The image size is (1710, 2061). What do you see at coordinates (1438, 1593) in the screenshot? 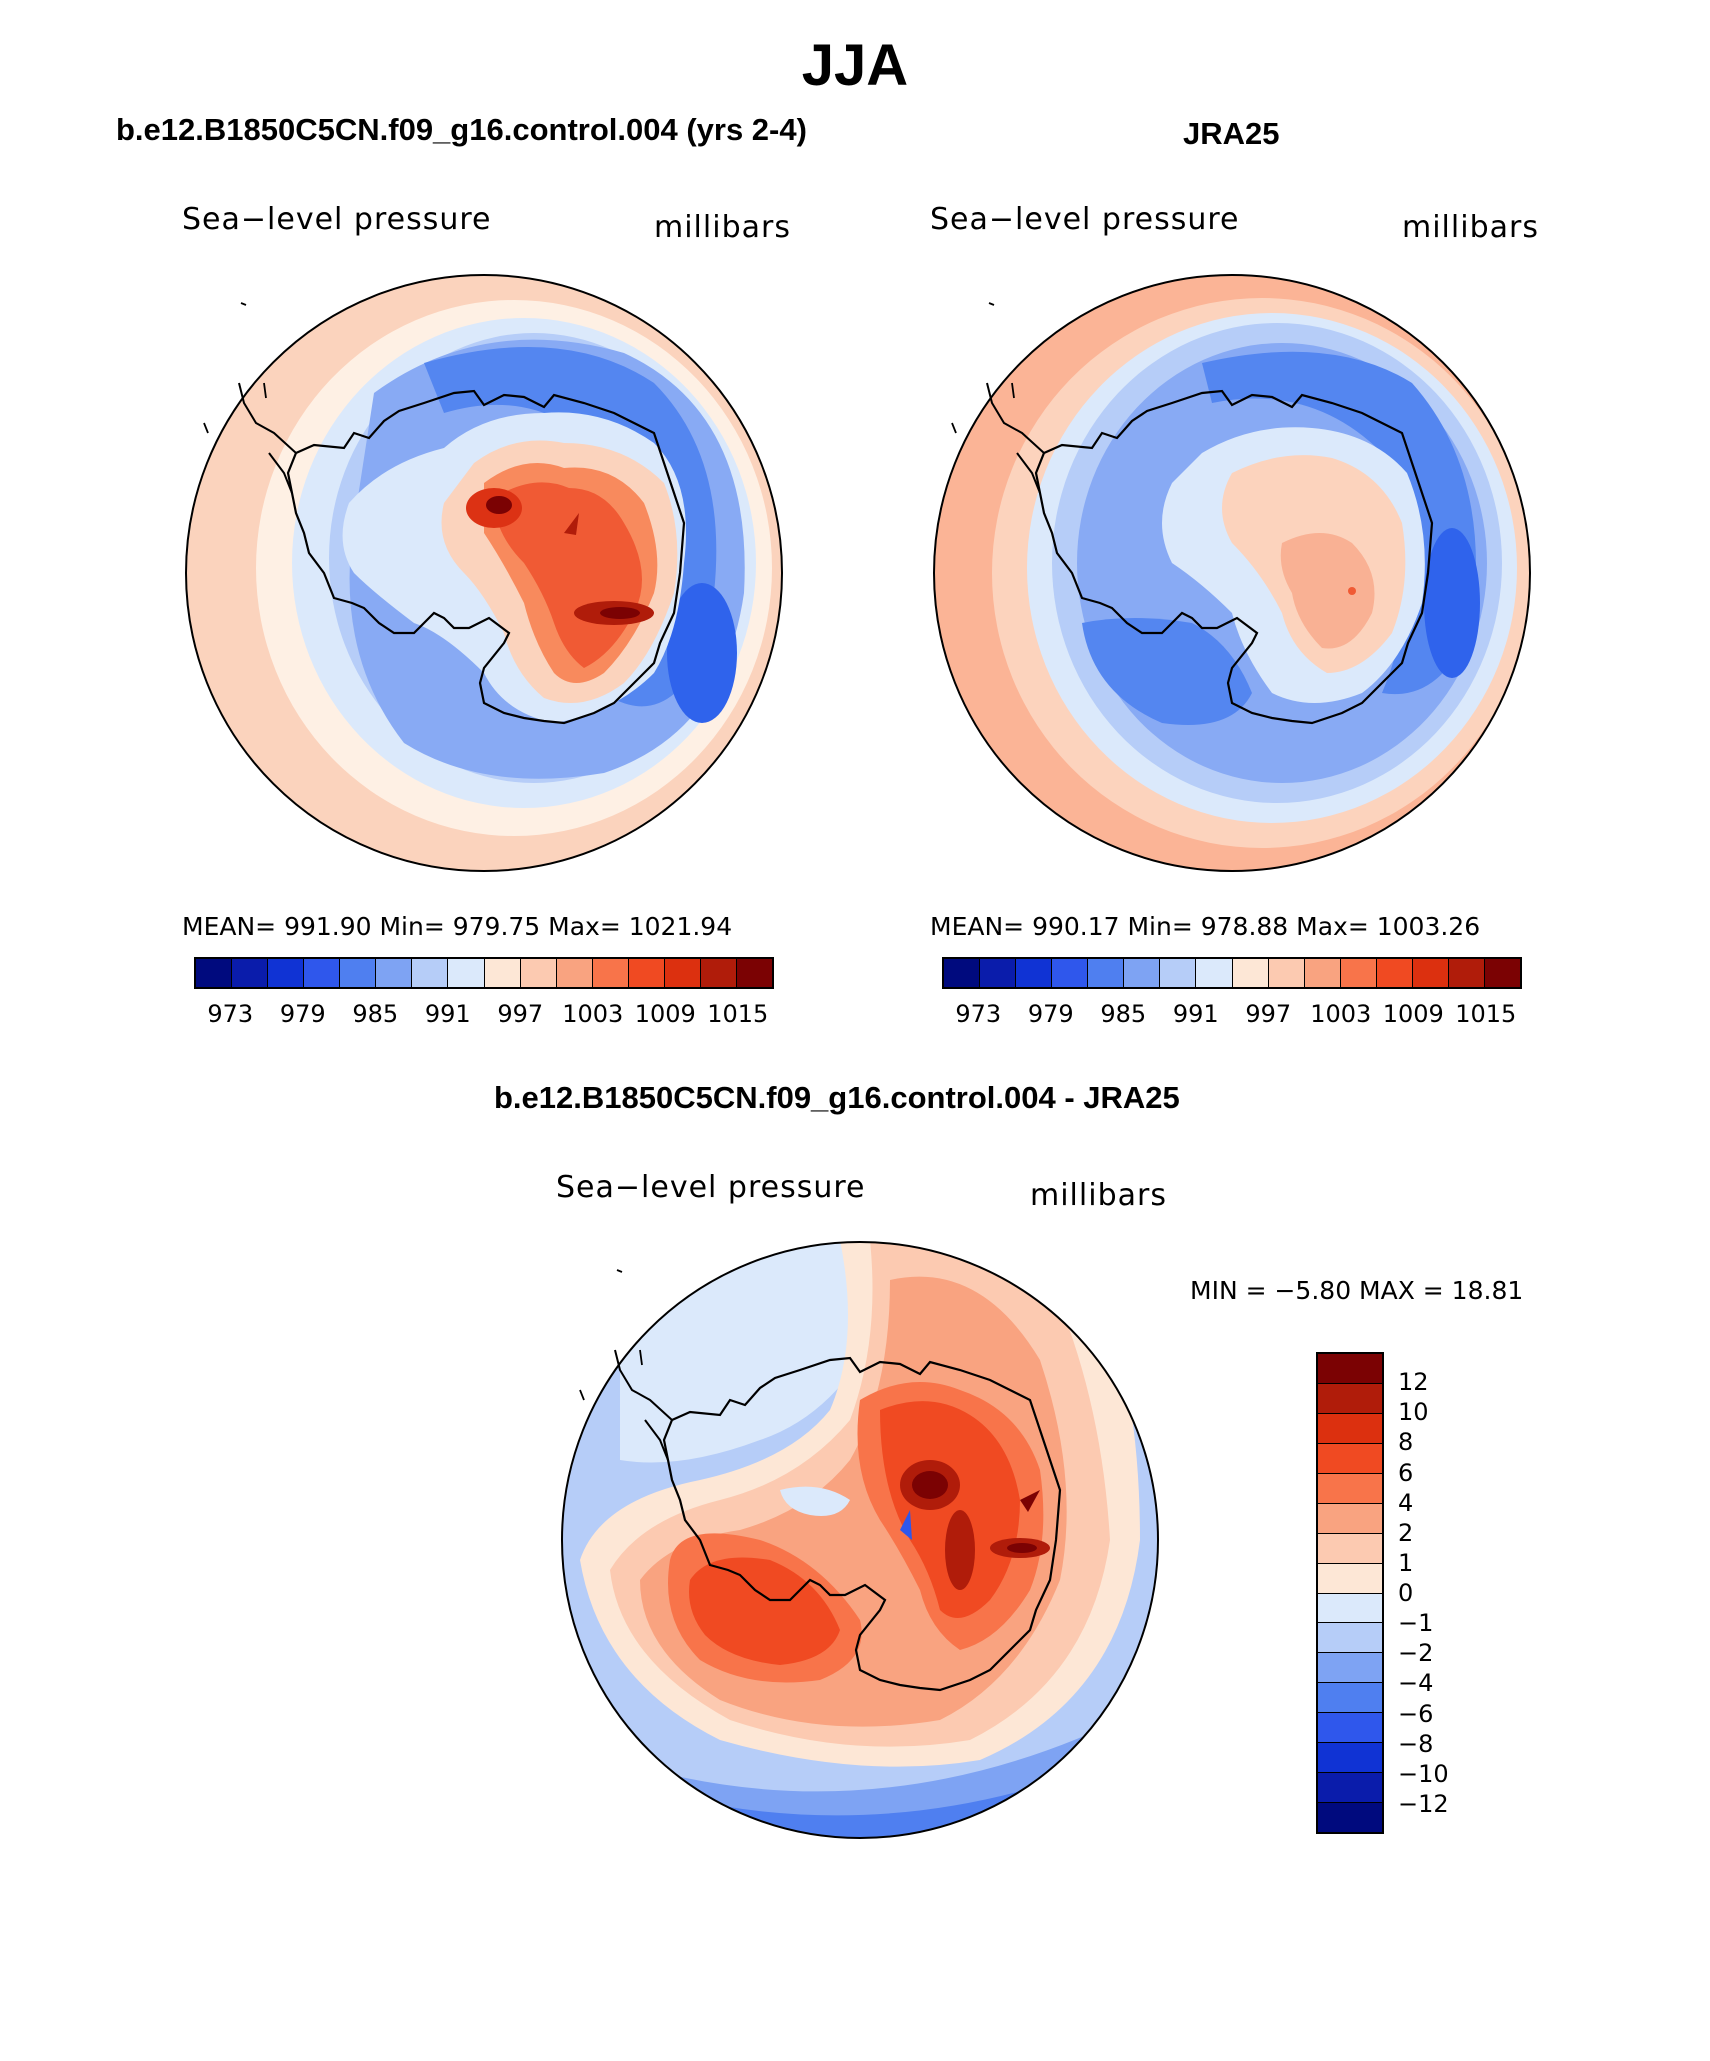
I see `difference-colorbar-ticks: 12 10 8 6 4 2 1 0 −1 −2 −4 −6 −8 −10 −12` at bounding box center [1438, 1593].